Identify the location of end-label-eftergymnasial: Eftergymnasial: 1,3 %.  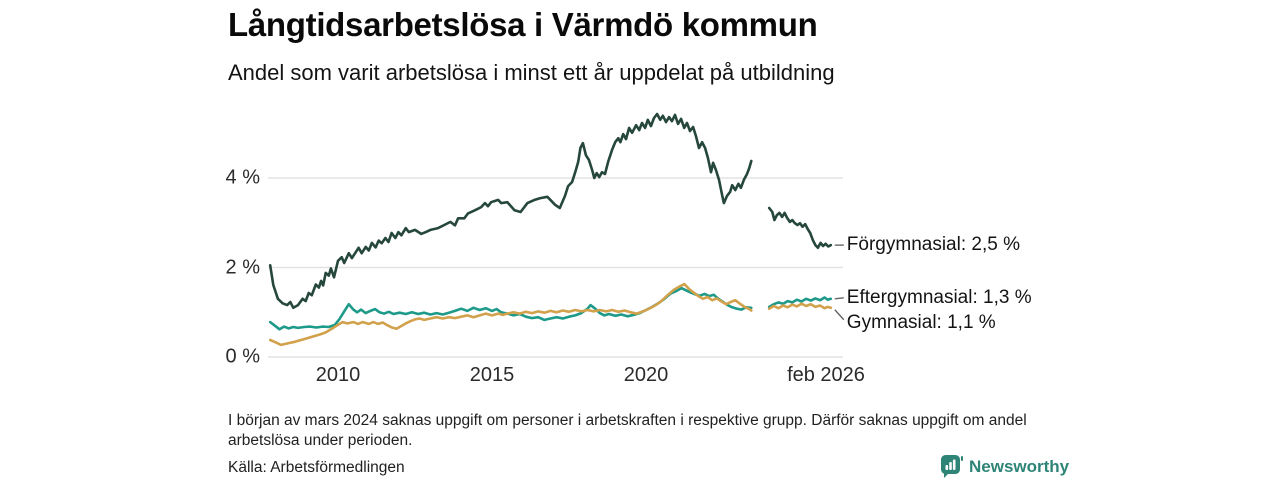
(939, 297).